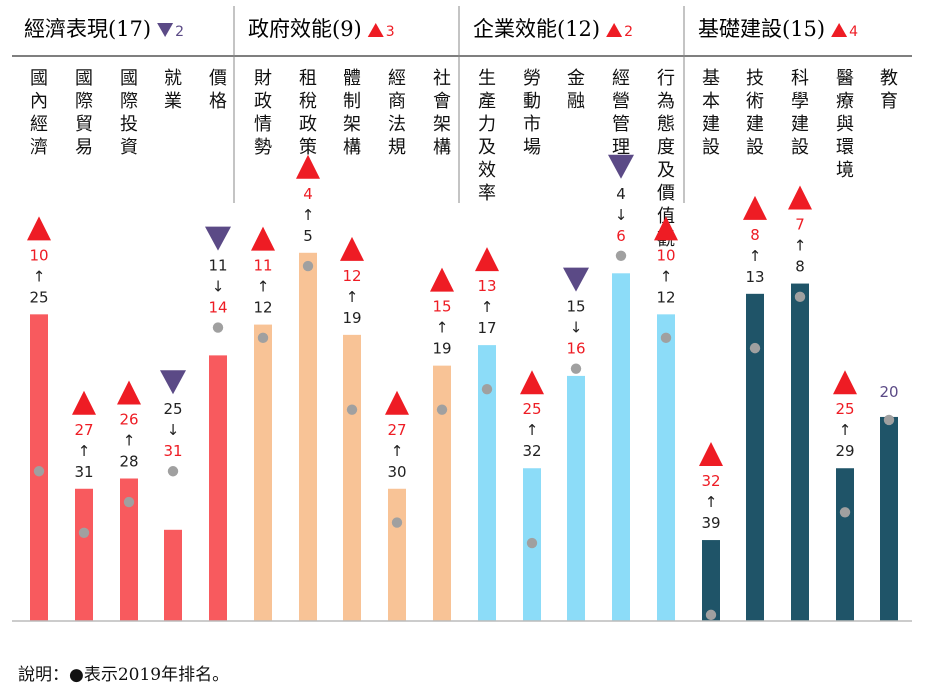  What do you see at coordinates (442, 78) in the screenshot?
I see `category-label-char: 社` at bounding box center [442, 78].